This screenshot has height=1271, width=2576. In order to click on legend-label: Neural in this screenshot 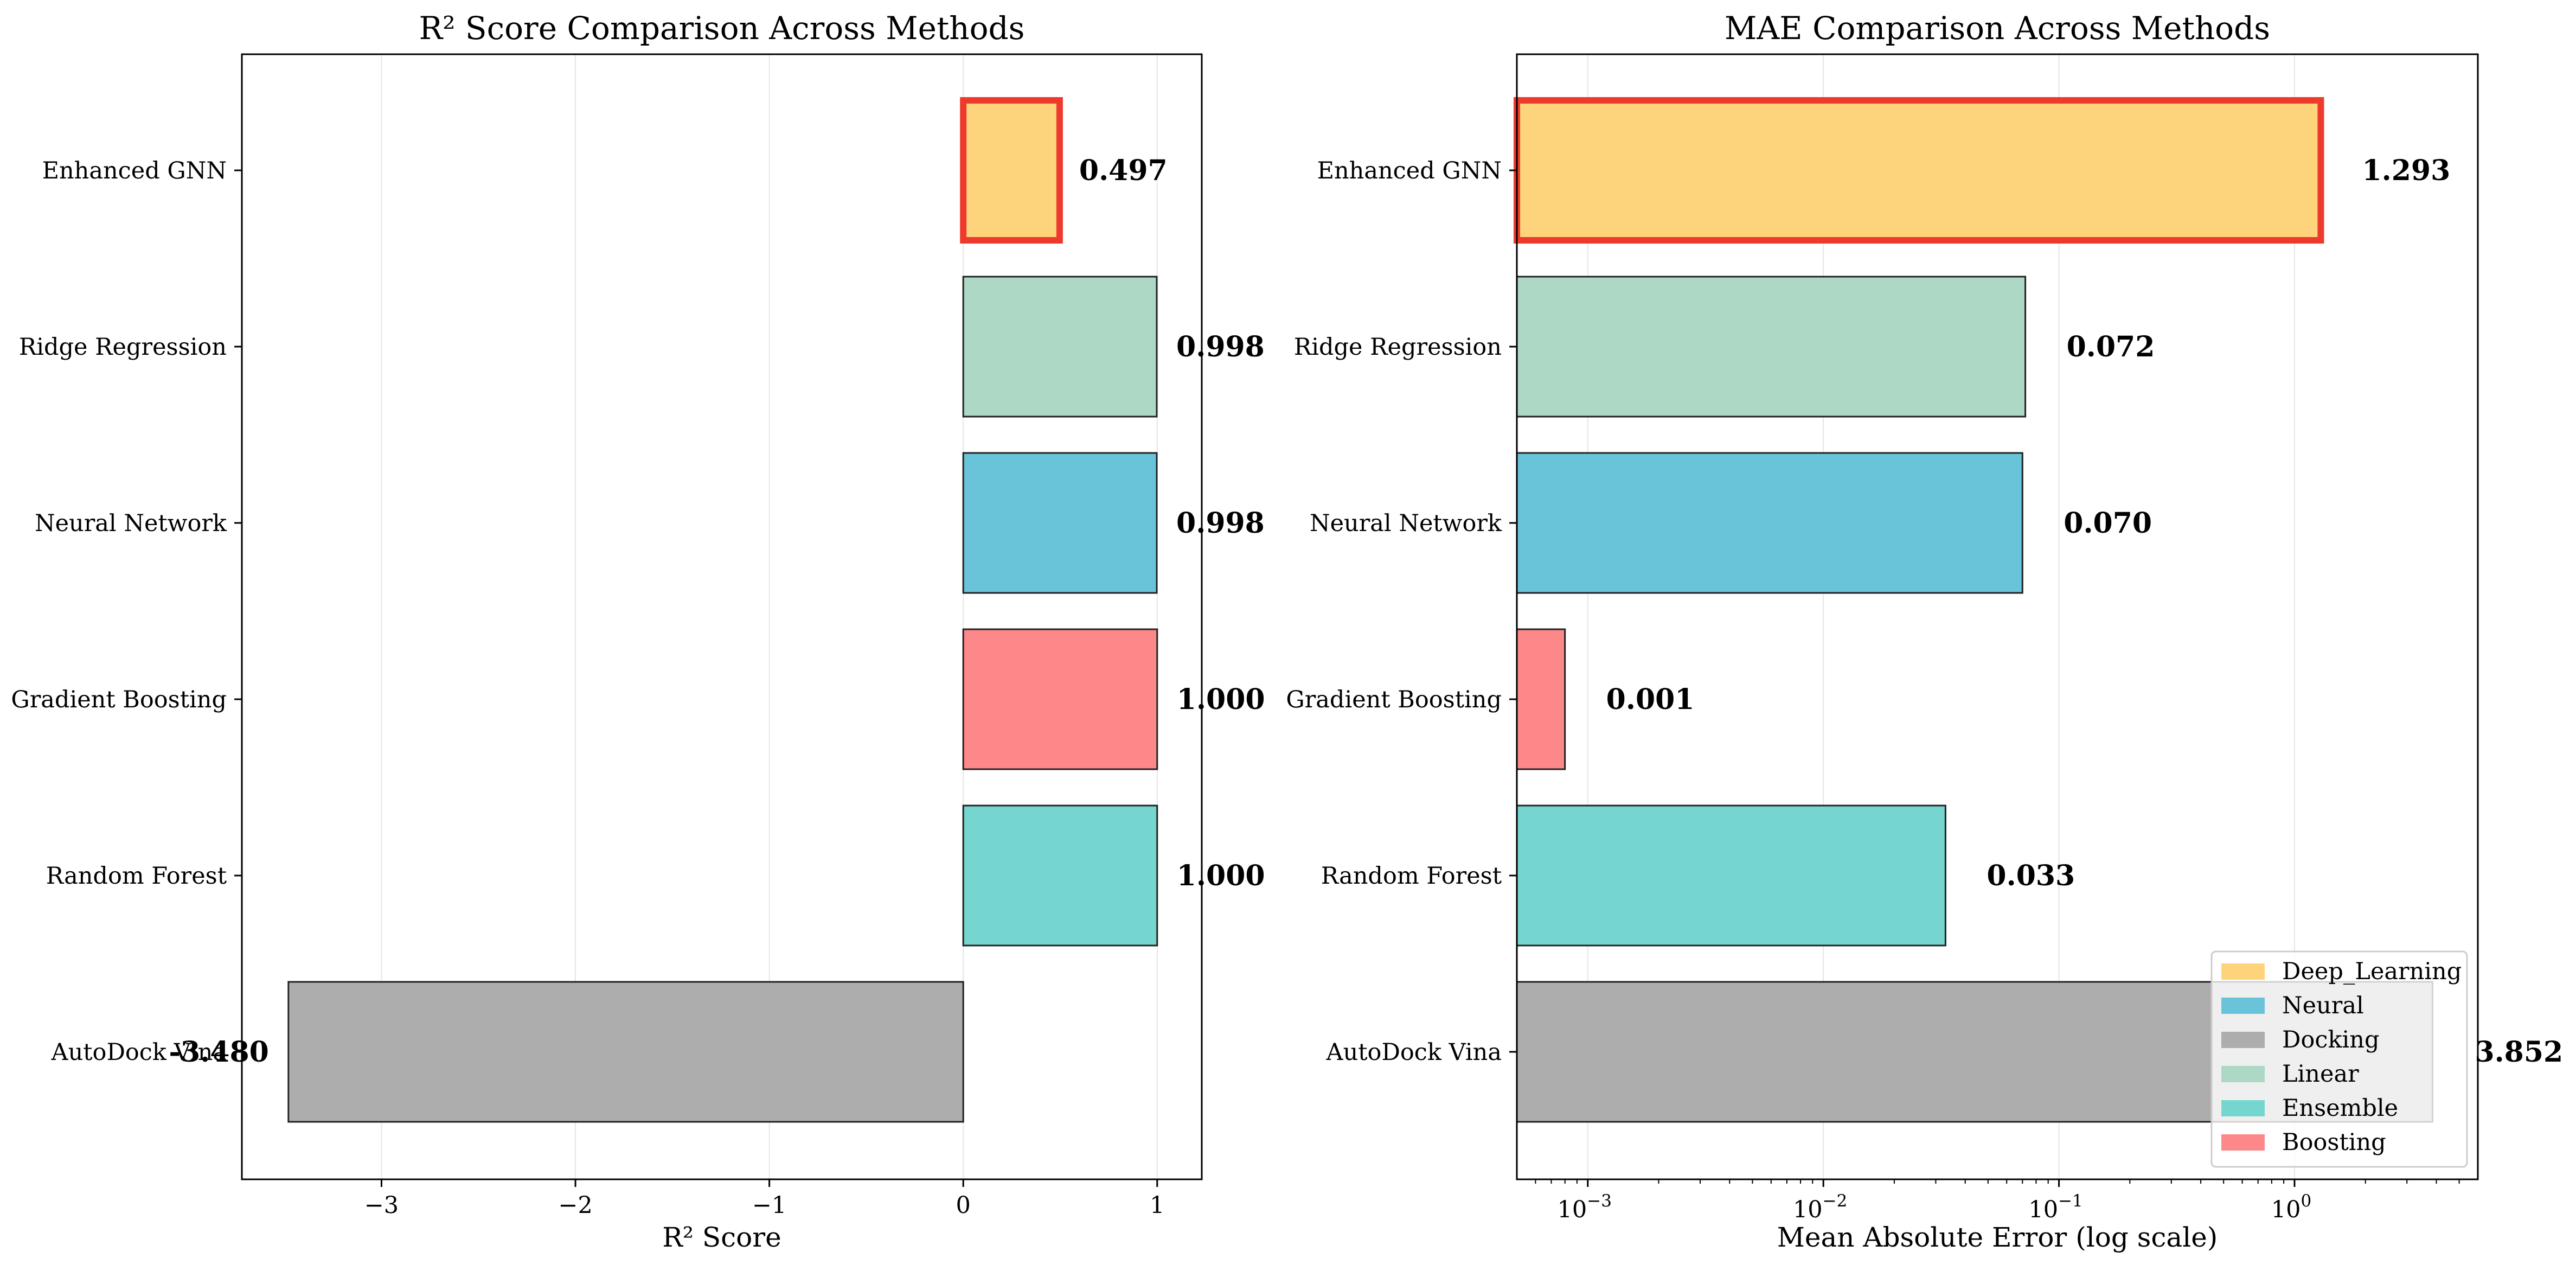, I will do `click(2323, 1005)`.